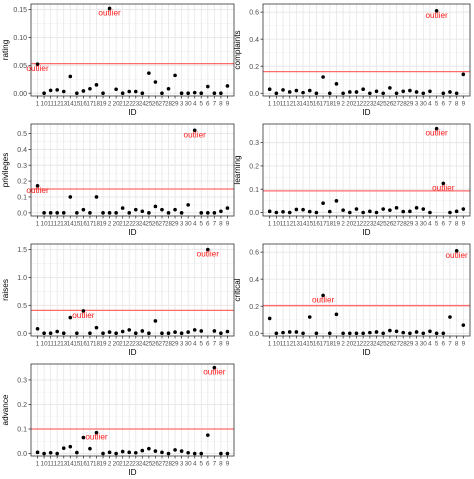  I want to click on y-tick-label: 0.4, so click(254, 280).